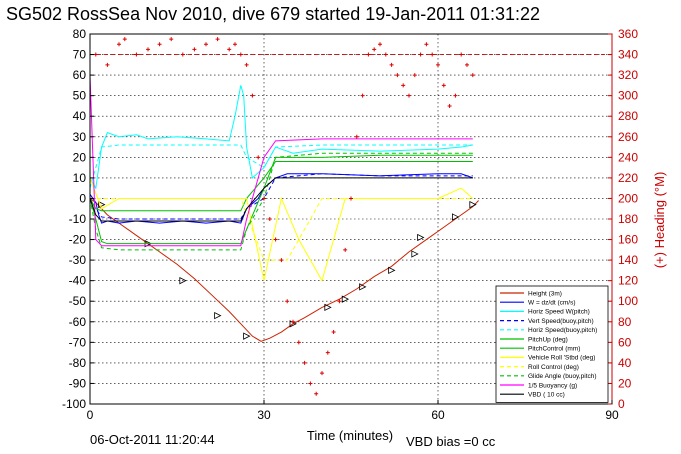 This screenshot has width=681, height=454. I want to click on y-right-tick-label: 360, so click(628, 34).